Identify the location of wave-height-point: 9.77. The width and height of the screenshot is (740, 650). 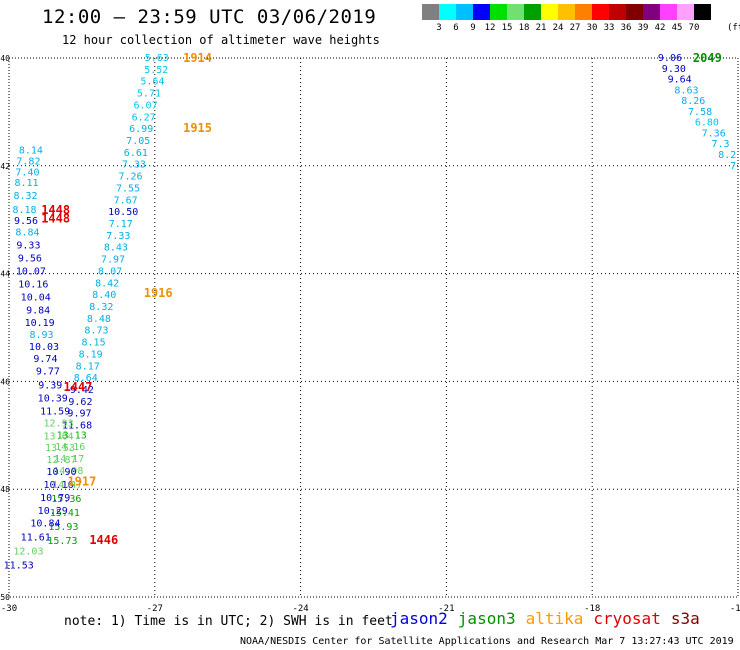
(48, 372).